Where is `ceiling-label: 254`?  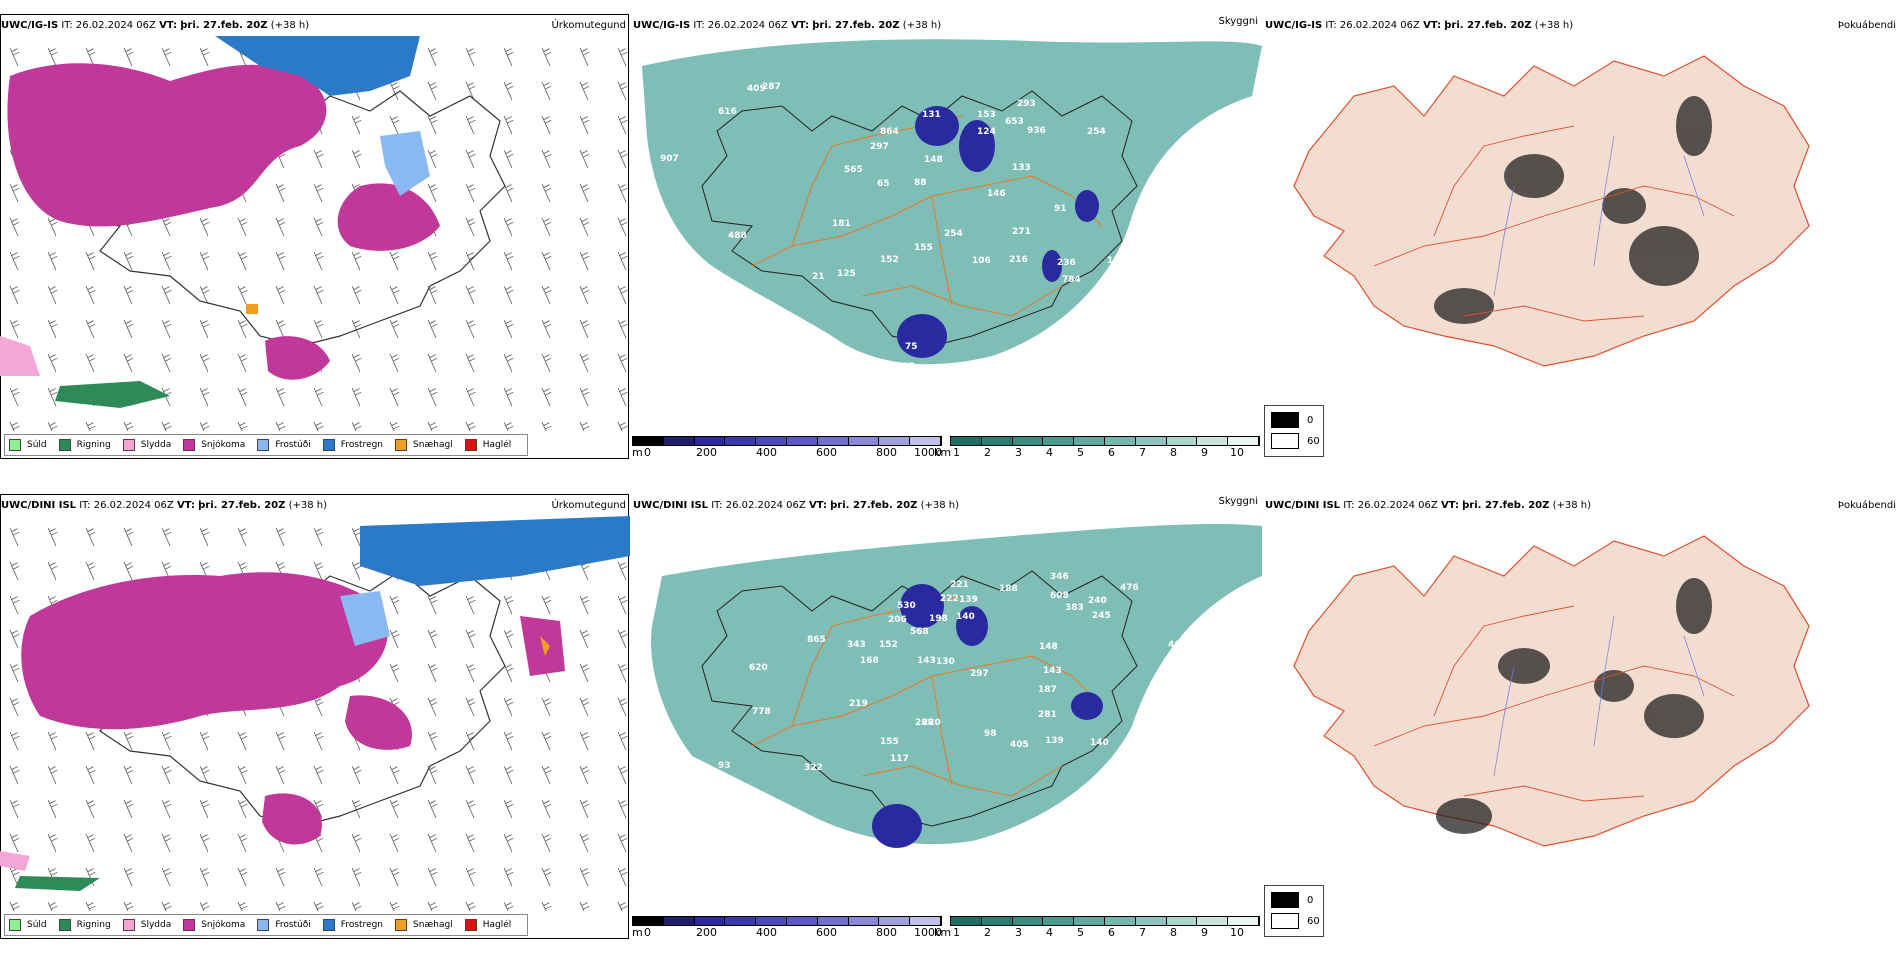
ceiling-label: 254 is located at coordinates (953, 234).